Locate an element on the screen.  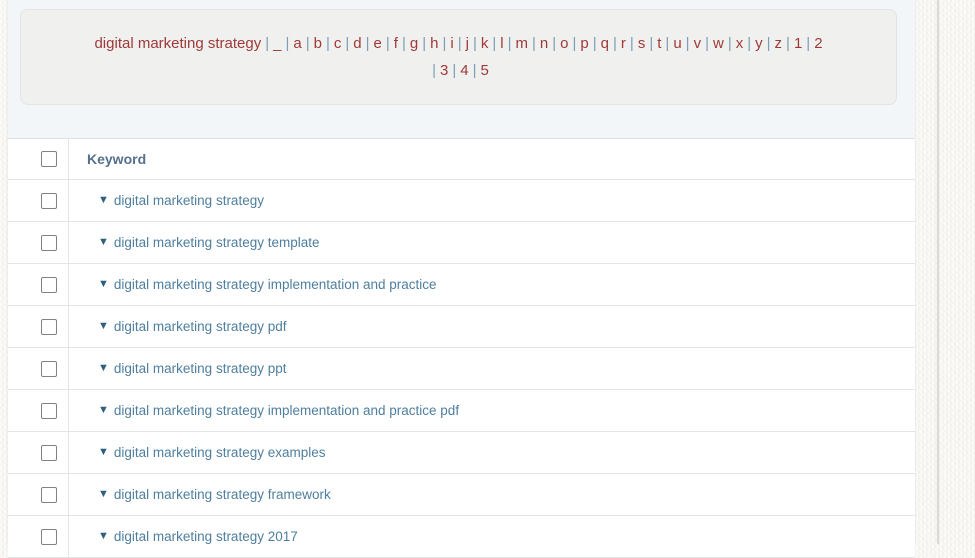
alphabet-link-y: y is located at coordinates (759, 43).